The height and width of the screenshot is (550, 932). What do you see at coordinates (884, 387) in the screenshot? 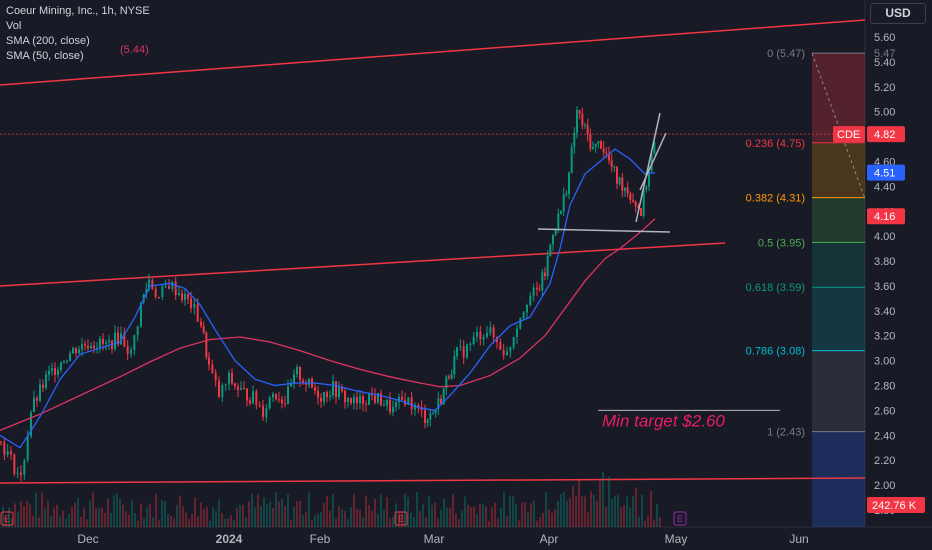
I see `price-tick-label: 2.80` at bounding box center [884, 387].